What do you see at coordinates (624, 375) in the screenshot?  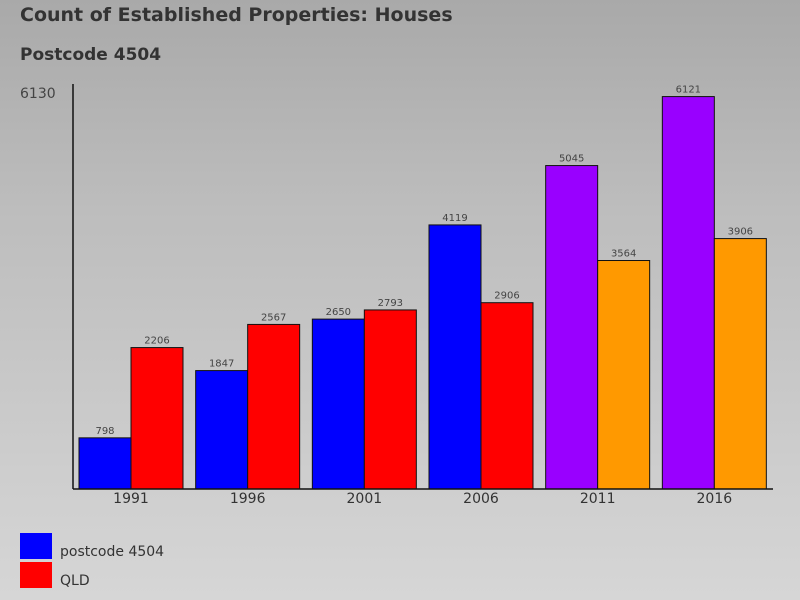 I see `bar-qld-2011` at bounding box center [624, 375].